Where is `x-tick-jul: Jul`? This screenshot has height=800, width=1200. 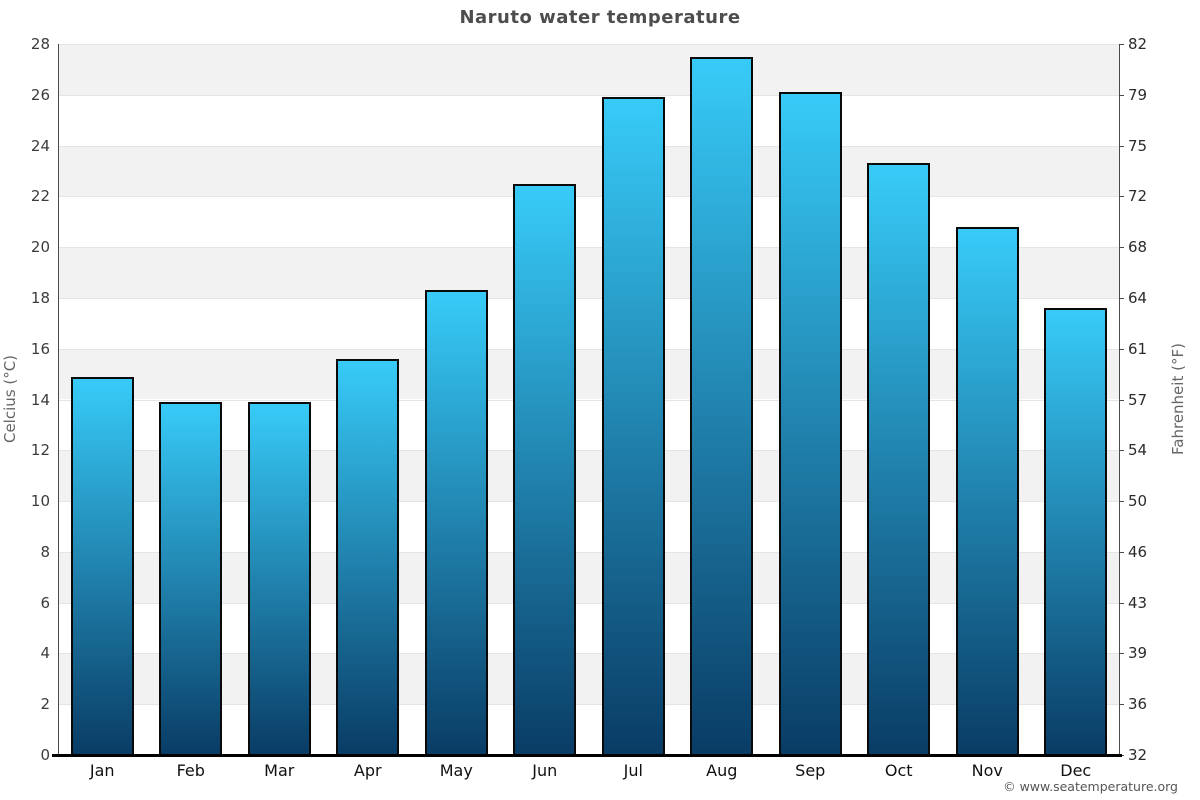 x-tick-jul: Jul is located at coordinates (633, 770).